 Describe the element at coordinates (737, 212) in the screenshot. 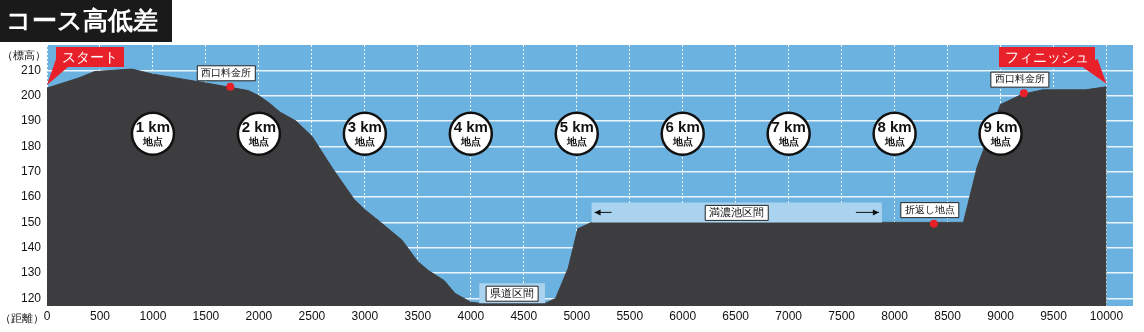

I see `band-label: 満濃池区間` at that location.